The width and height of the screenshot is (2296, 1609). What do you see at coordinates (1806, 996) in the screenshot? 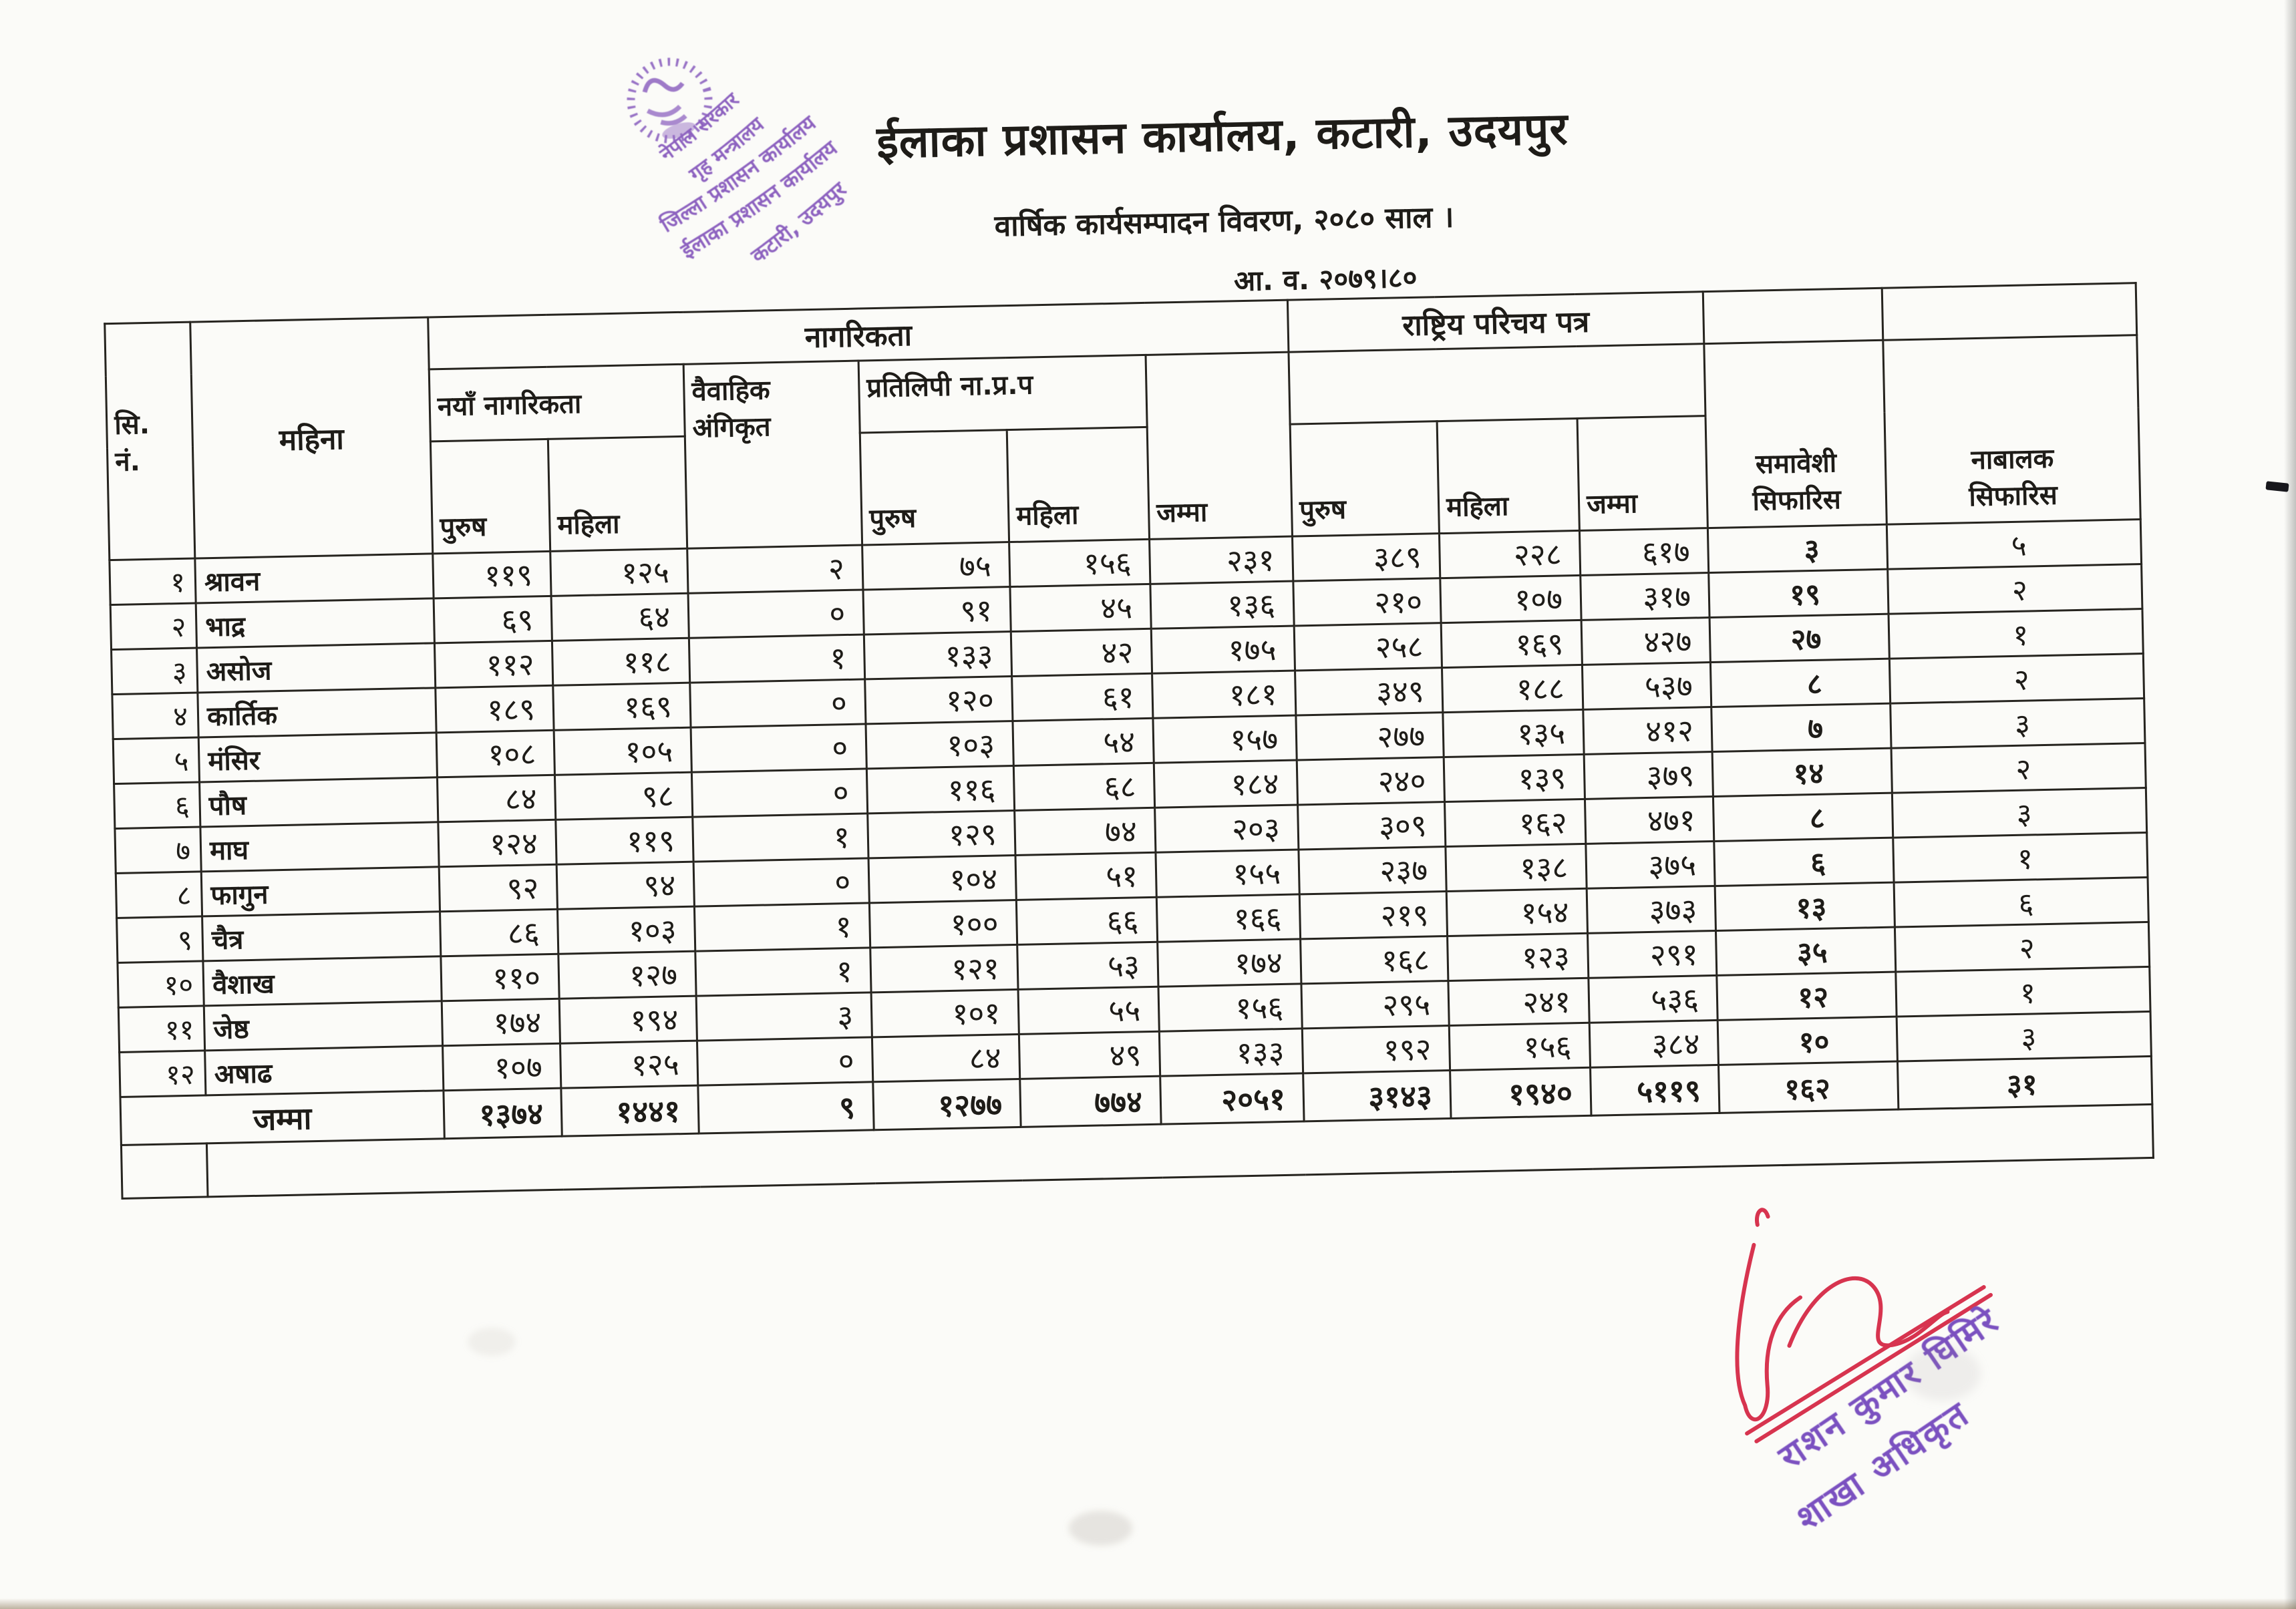
I see `value-cell: १२` at bounding box center [1806, 996].